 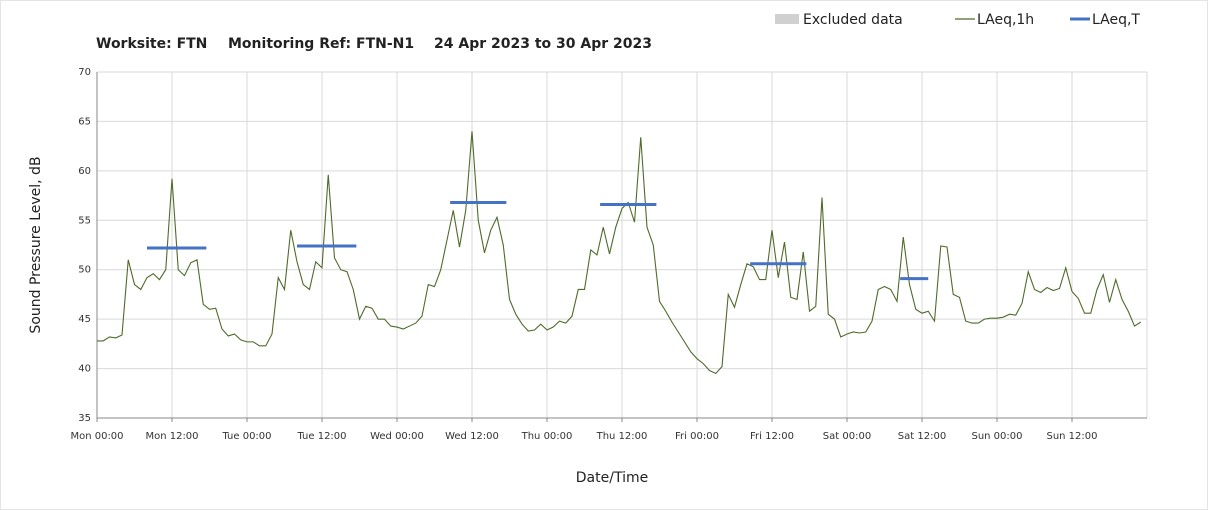 What do you see at coordinates (321, 436) in the screenshot?
I see `x-tick-label: Tue 12:00` at bounding box center [321, 436].